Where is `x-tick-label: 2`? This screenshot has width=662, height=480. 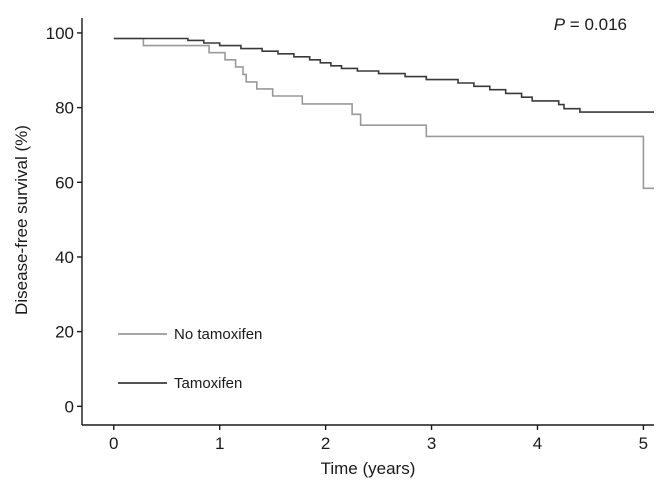
x-tick-label: 2 is located at coordinates (325, 443).